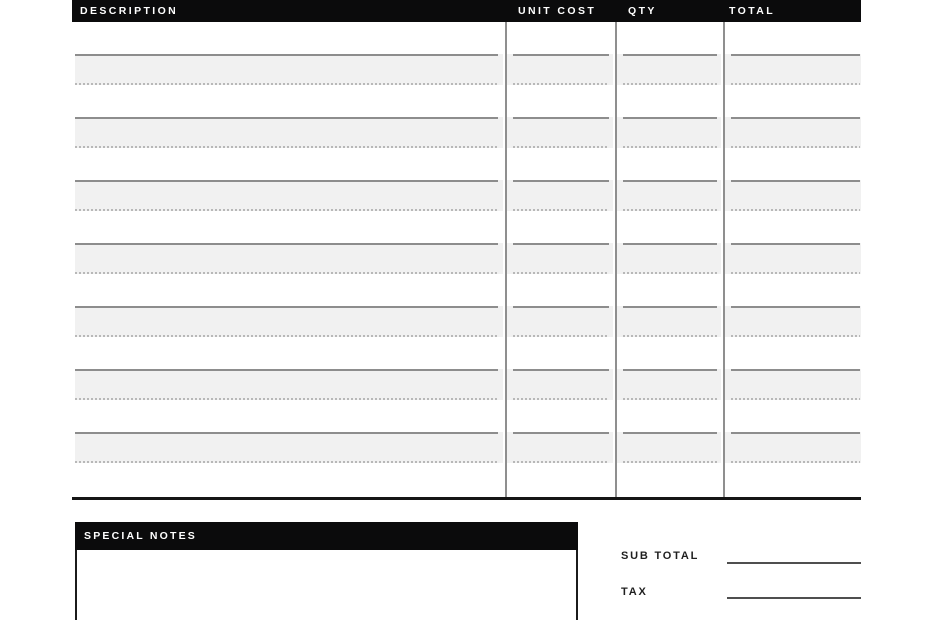  What do you see at coordinates (642, 11) in the screenshot?
I see `header-cell-qty: QTY` at bounding box center [642, 11].